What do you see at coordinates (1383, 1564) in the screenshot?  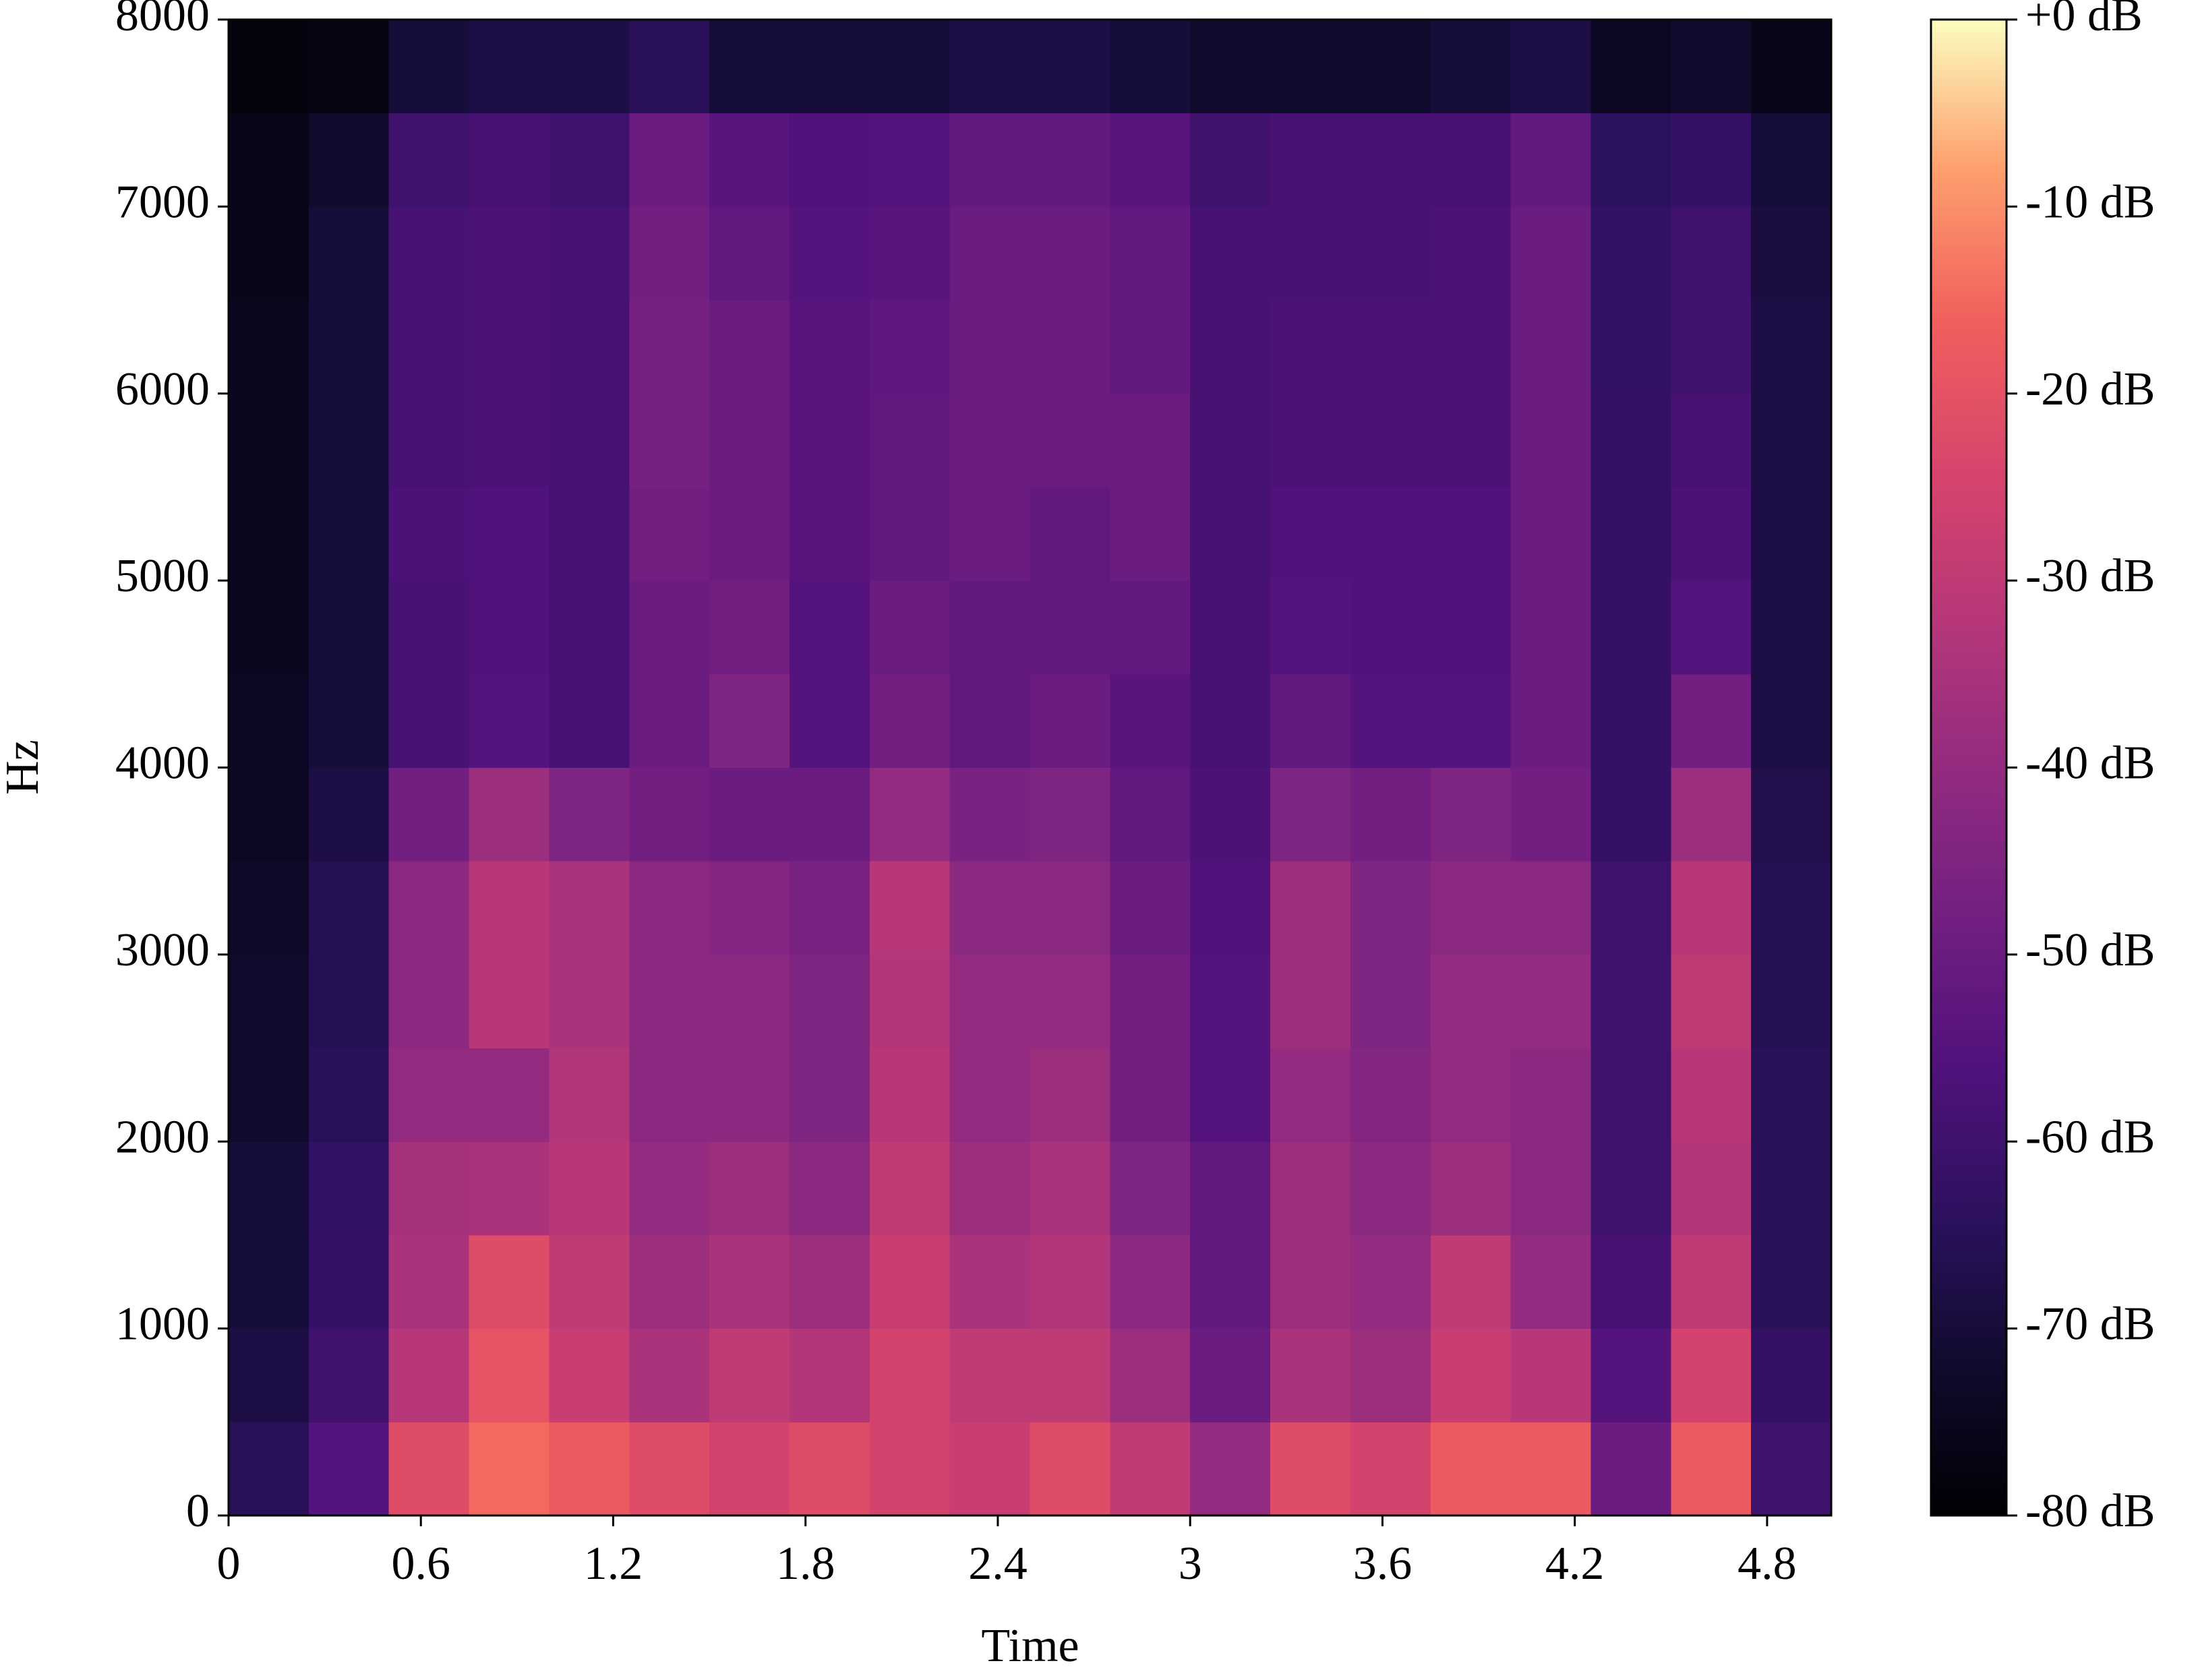 I see `x-tick-label: 3.6` at bounding box center [1383, 1564].